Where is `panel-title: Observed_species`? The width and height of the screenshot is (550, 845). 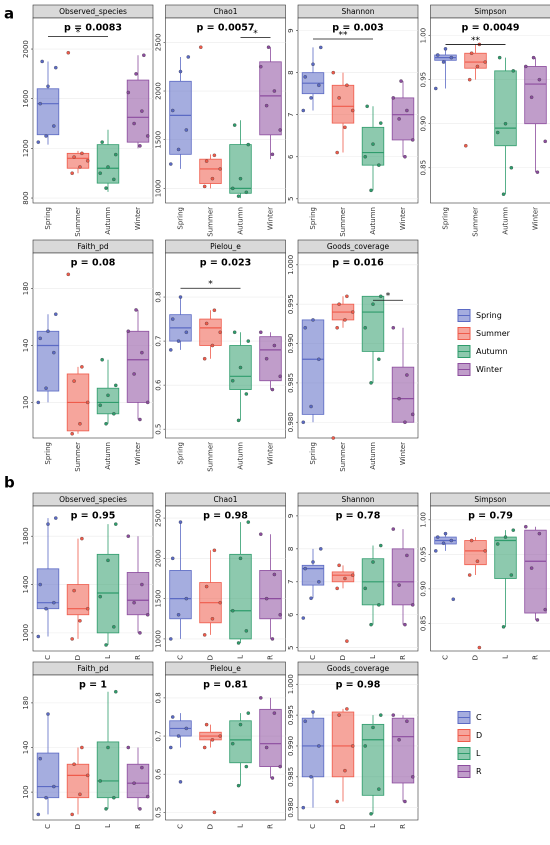
panel-title: Observed_species is located at coordinates (93, 11).